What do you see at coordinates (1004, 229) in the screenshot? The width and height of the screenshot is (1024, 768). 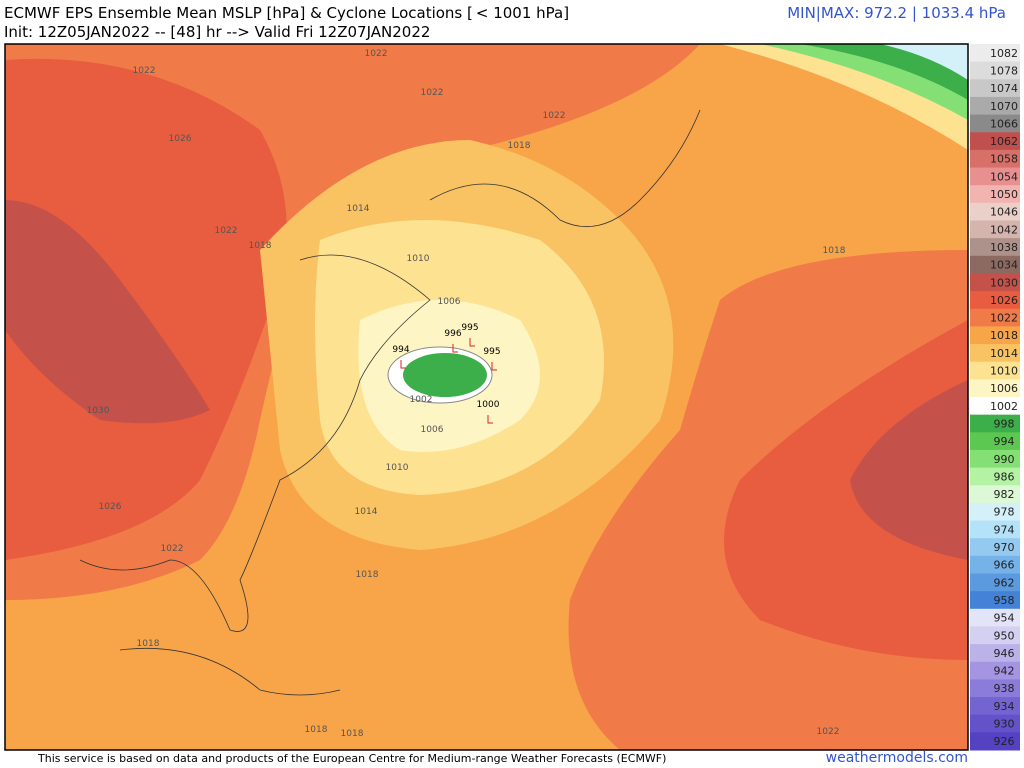 I see `colorbar-label: 1042` at bounding box center [1004, 229].